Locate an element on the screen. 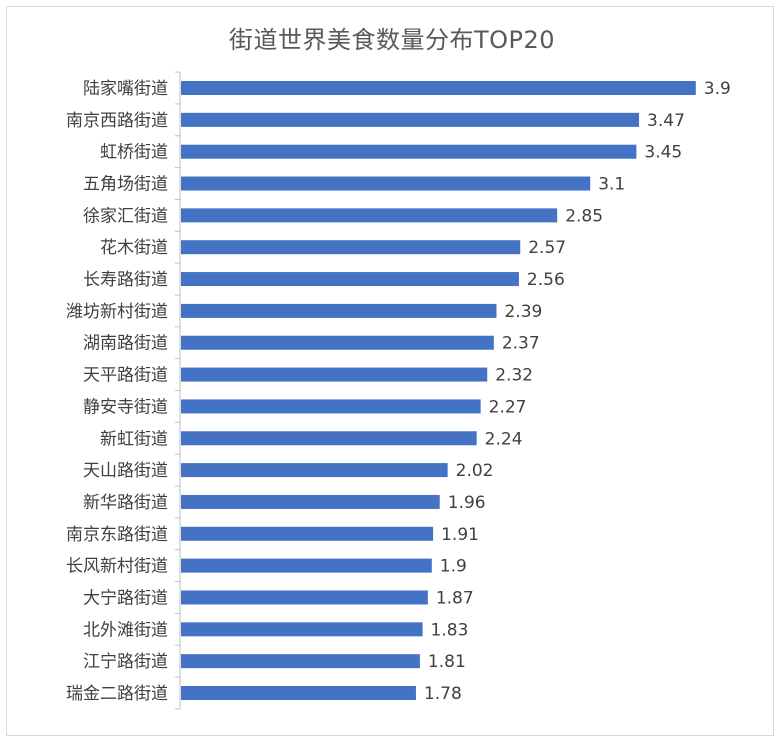 The width and height of the screenshot is (784, 744). data-label: 1.81 is located at coordinates (447, 662).